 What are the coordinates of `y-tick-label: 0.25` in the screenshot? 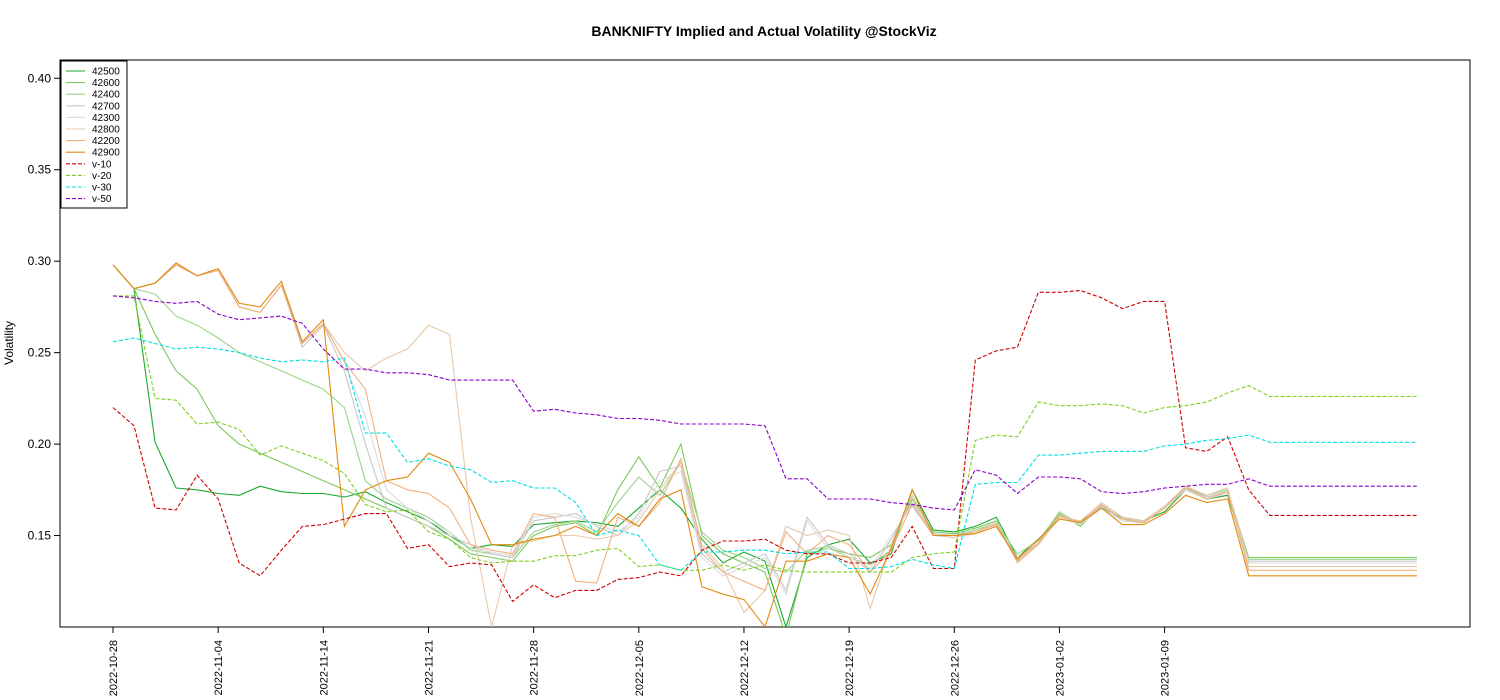 It's located at (40, 353).